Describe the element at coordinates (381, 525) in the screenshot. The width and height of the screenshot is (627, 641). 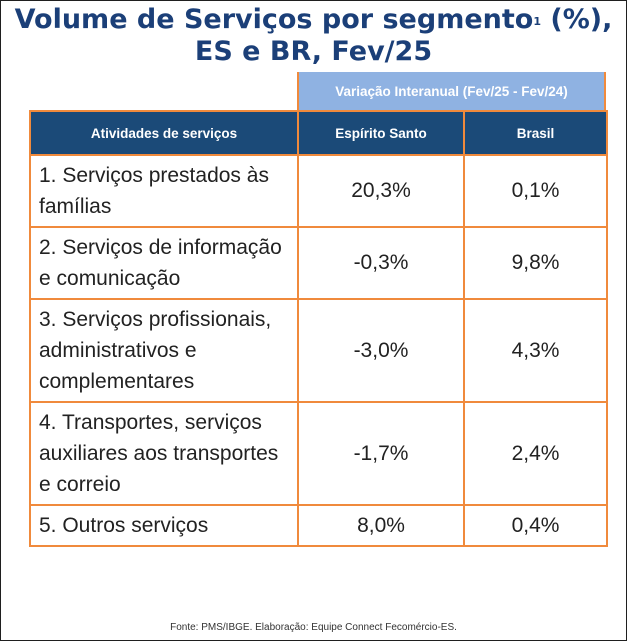
I see `es-value: 8,0%` at that location.